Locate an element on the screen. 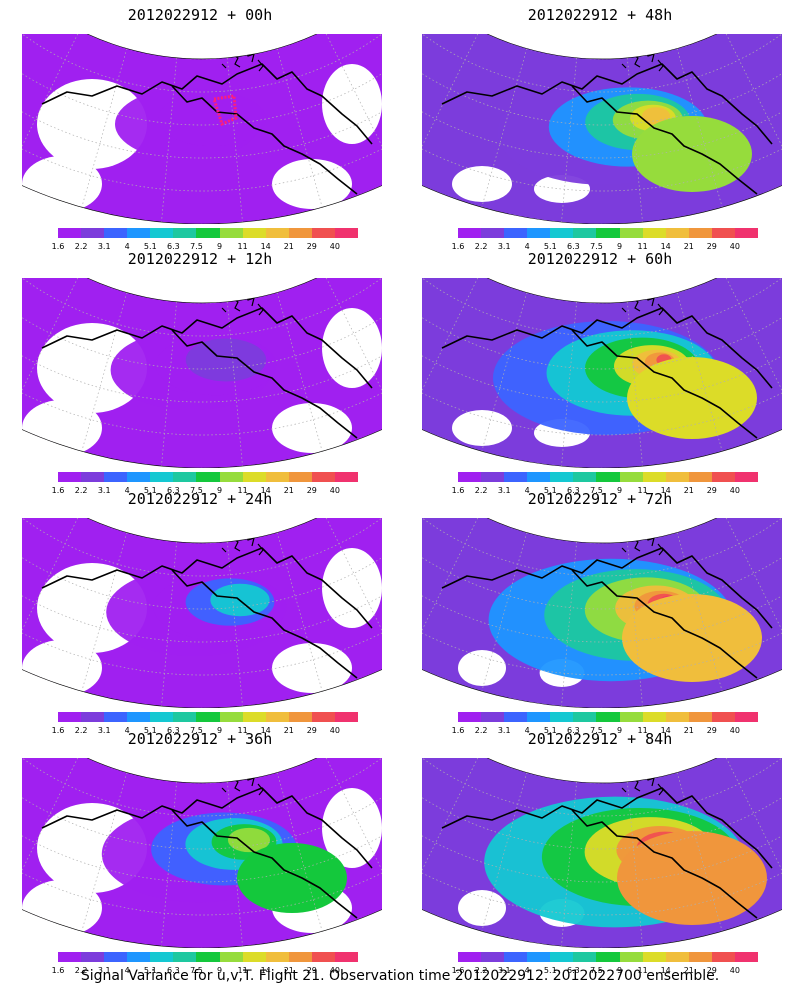 The width and height of the screenshot is (800, 1000). colorbar-ticks: 1.6 2.2 3.1 4 5.1 6.3 7.5 9 11 14 21 29 40 is located at coordinates (205, 247).